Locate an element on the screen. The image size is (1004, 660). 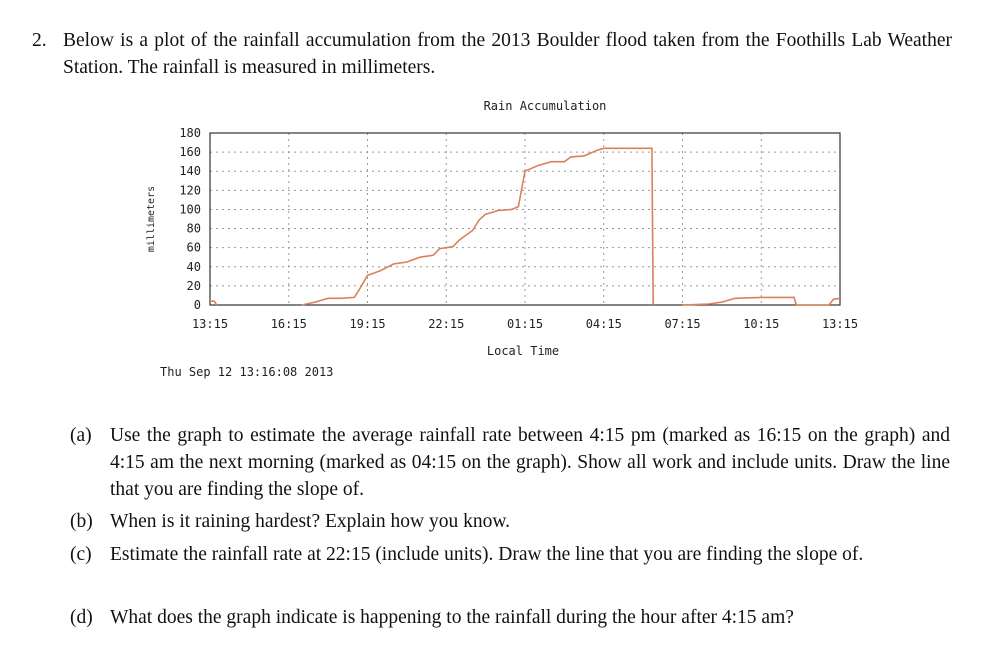
problem-number: 2. is located at coordinates (39, 40).